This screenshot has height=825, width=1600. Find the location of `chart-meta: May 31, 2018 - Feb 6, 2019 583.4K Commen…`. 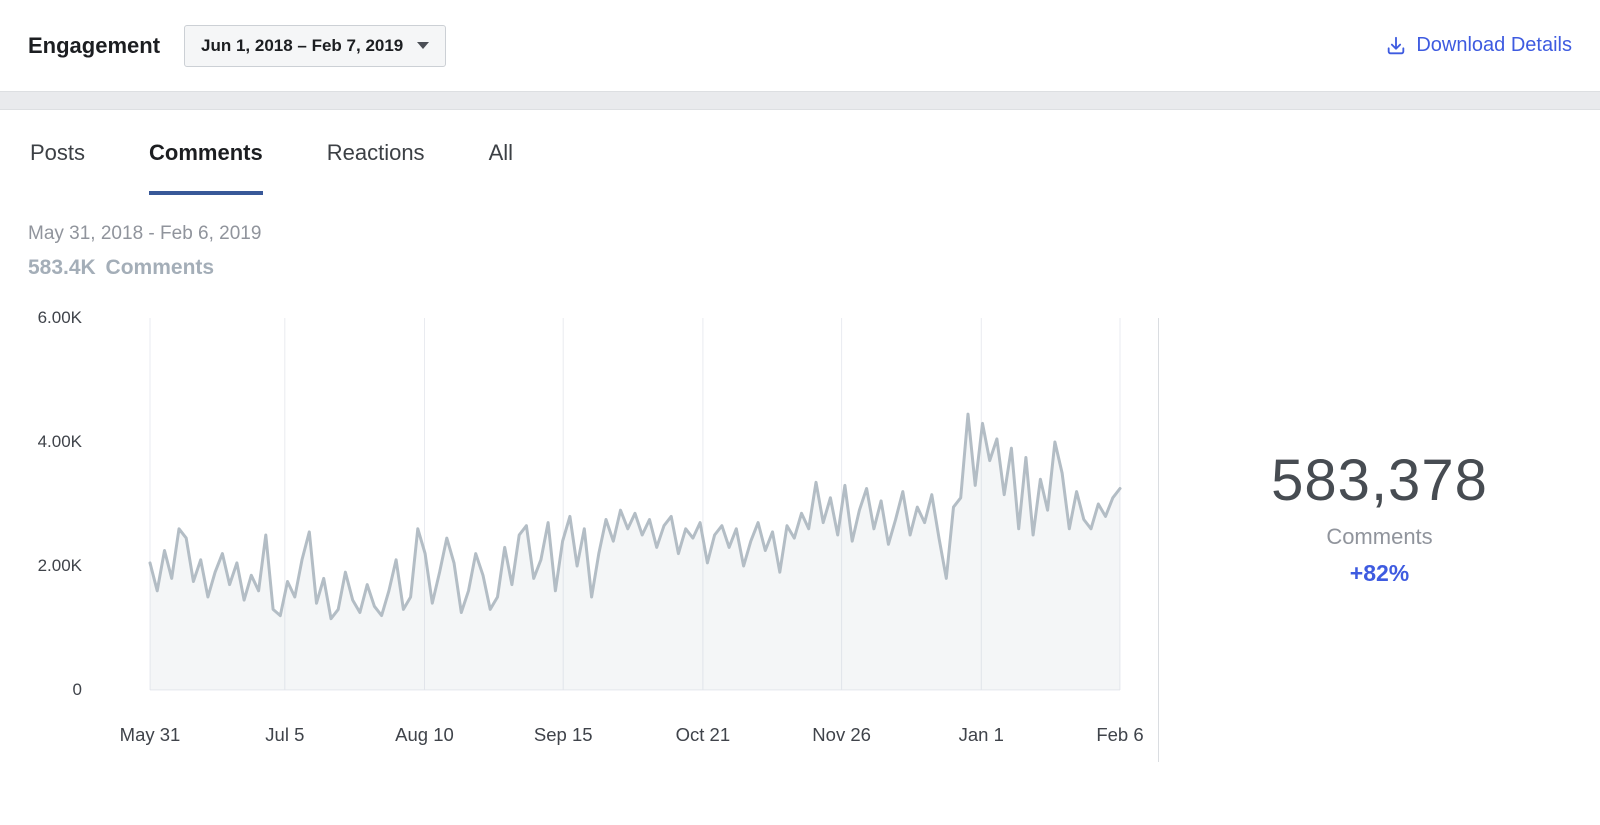

chart-meta: May 31, 2018 - Feb 6, 2019 583.4K Commen… is located at coordinates (800, 237).